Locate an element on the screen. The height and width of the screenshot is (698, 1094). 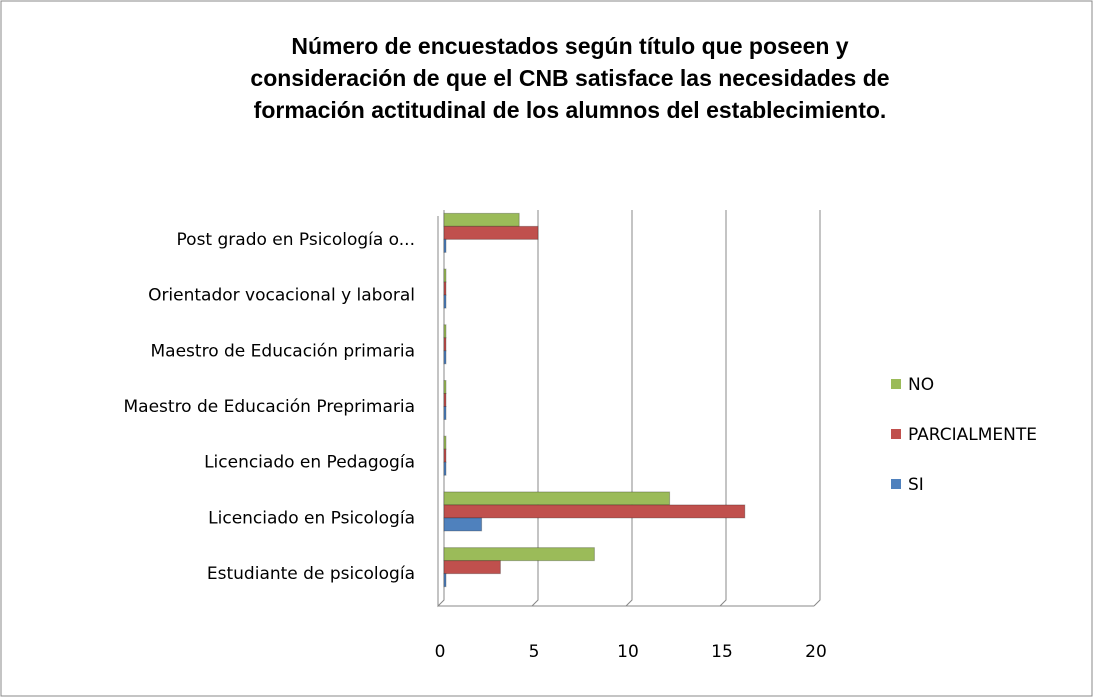
legend-label: PARCIALMENTE is located at coordinates (972, 435).